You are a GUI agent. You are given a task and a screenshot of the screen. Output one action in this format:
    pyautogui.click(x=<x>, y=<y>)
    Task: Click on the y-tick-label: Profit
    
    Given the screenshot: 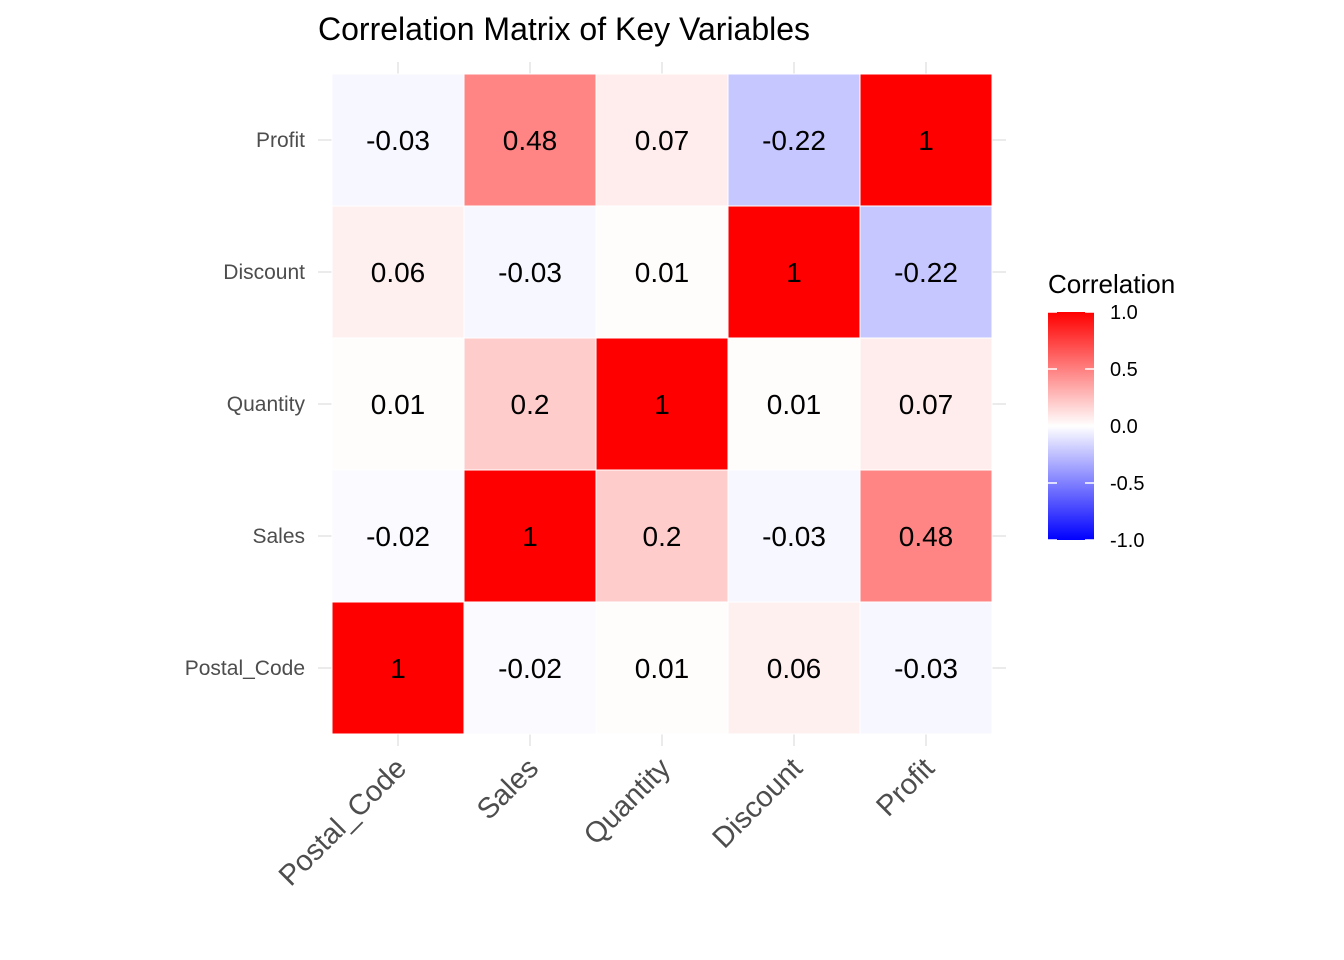 What is the action you would take?
    pyautogui.click(x=280, y=140)
    